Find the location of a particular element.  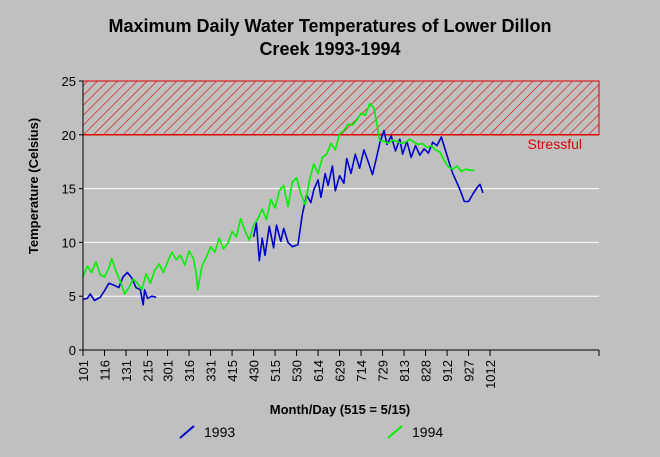

legend-label-1994: 1994 is located at coordinates (427, 432).